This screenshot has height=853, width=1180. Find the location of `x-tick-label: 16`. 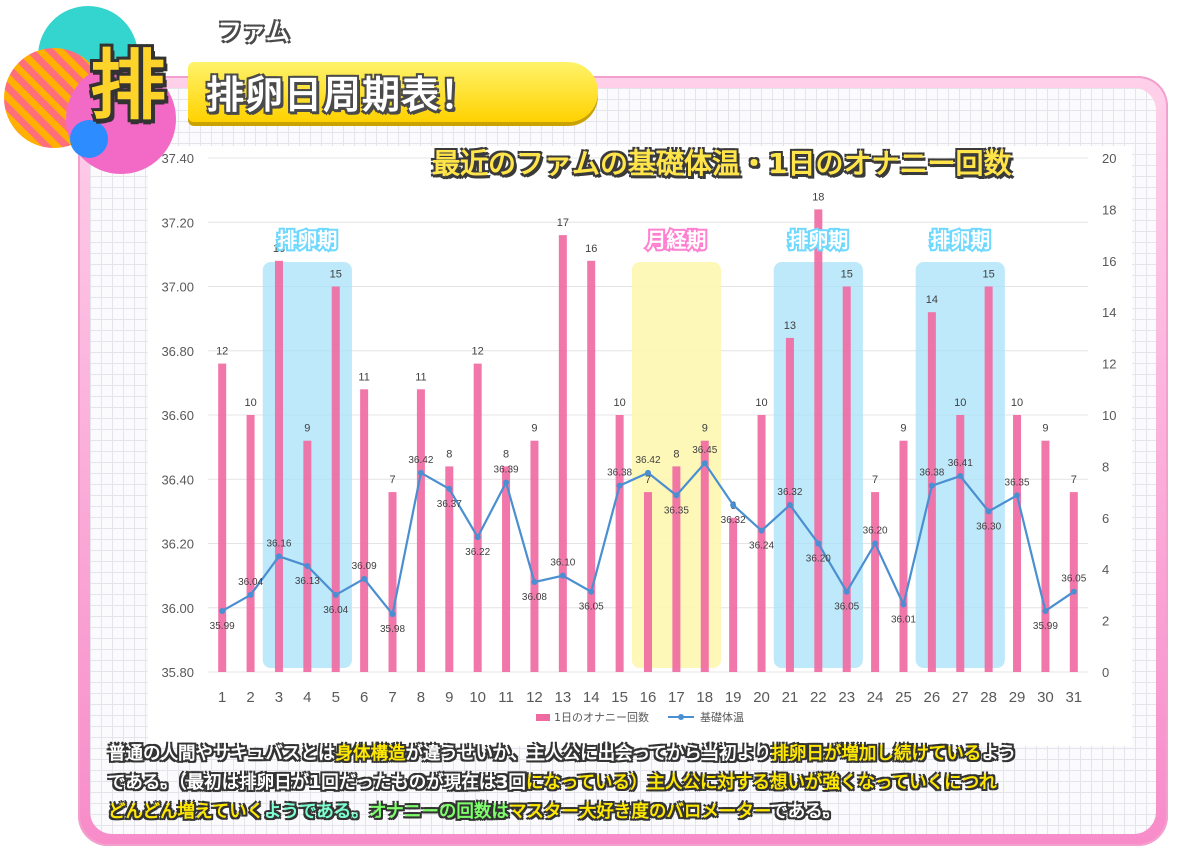

x-tick-label: 16 is located at coordinates (648, 697).